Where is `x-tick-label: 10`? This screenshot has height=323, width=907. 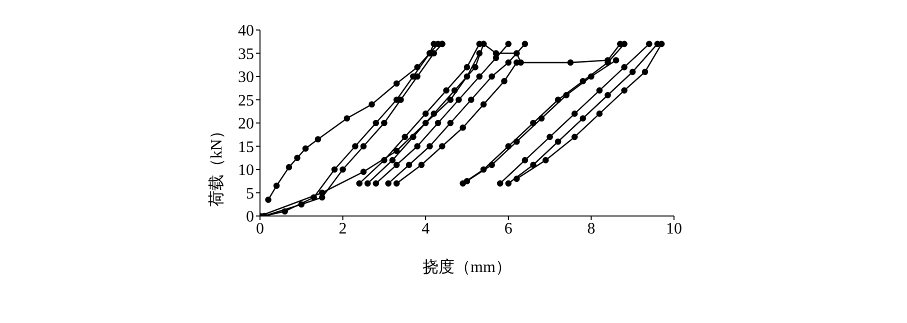
x-tick-label: 10 is located at coordinates (674, 229).